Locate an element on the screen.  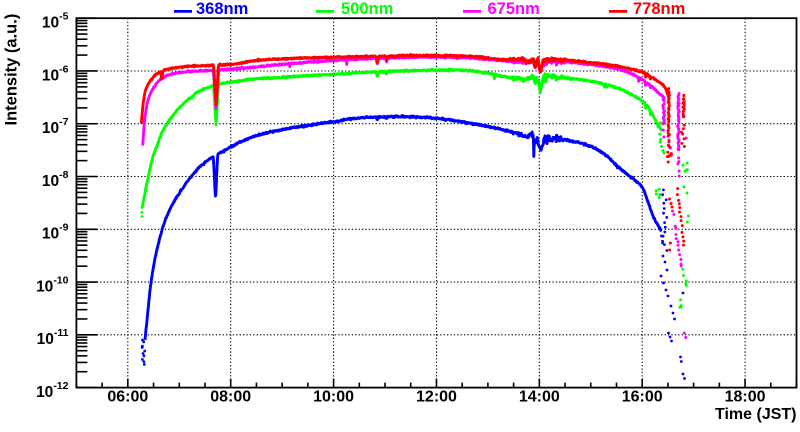
svg-text: 06:00 is located at coordinates (127, 397).